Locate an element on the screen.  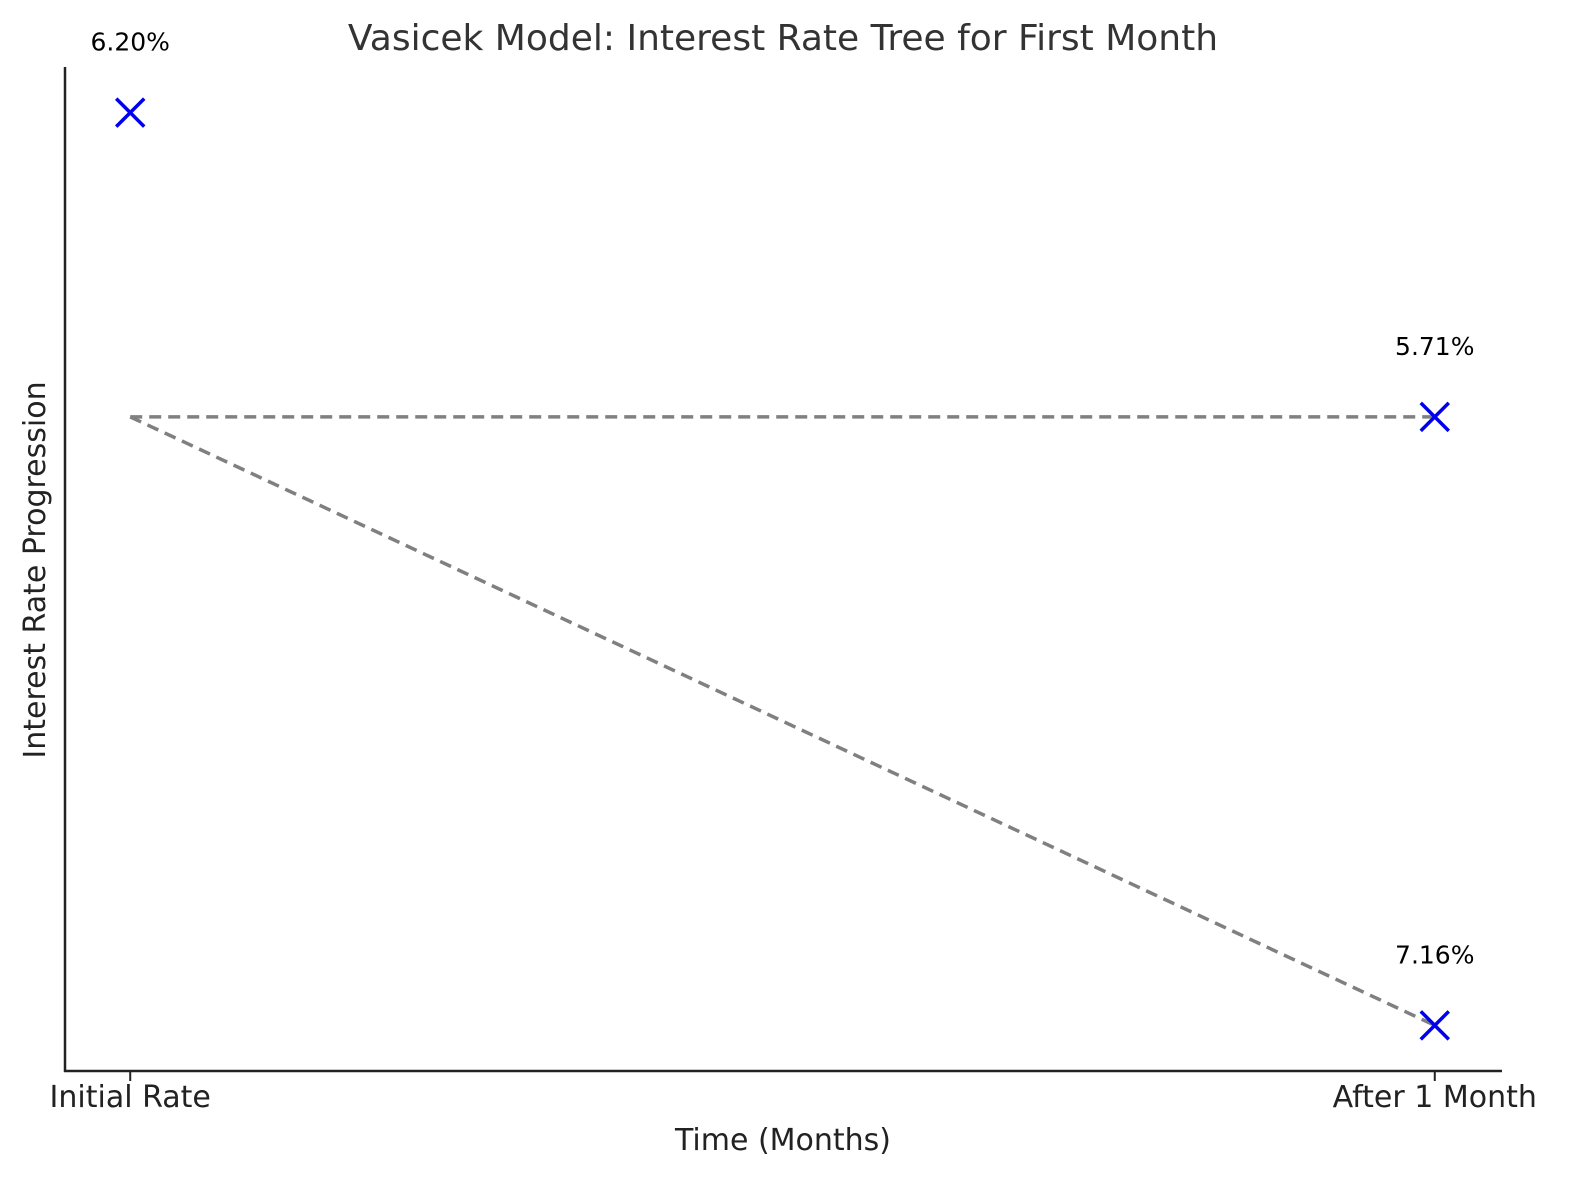
point-label-1: 5.71% is located at coordinates (1434, 346).